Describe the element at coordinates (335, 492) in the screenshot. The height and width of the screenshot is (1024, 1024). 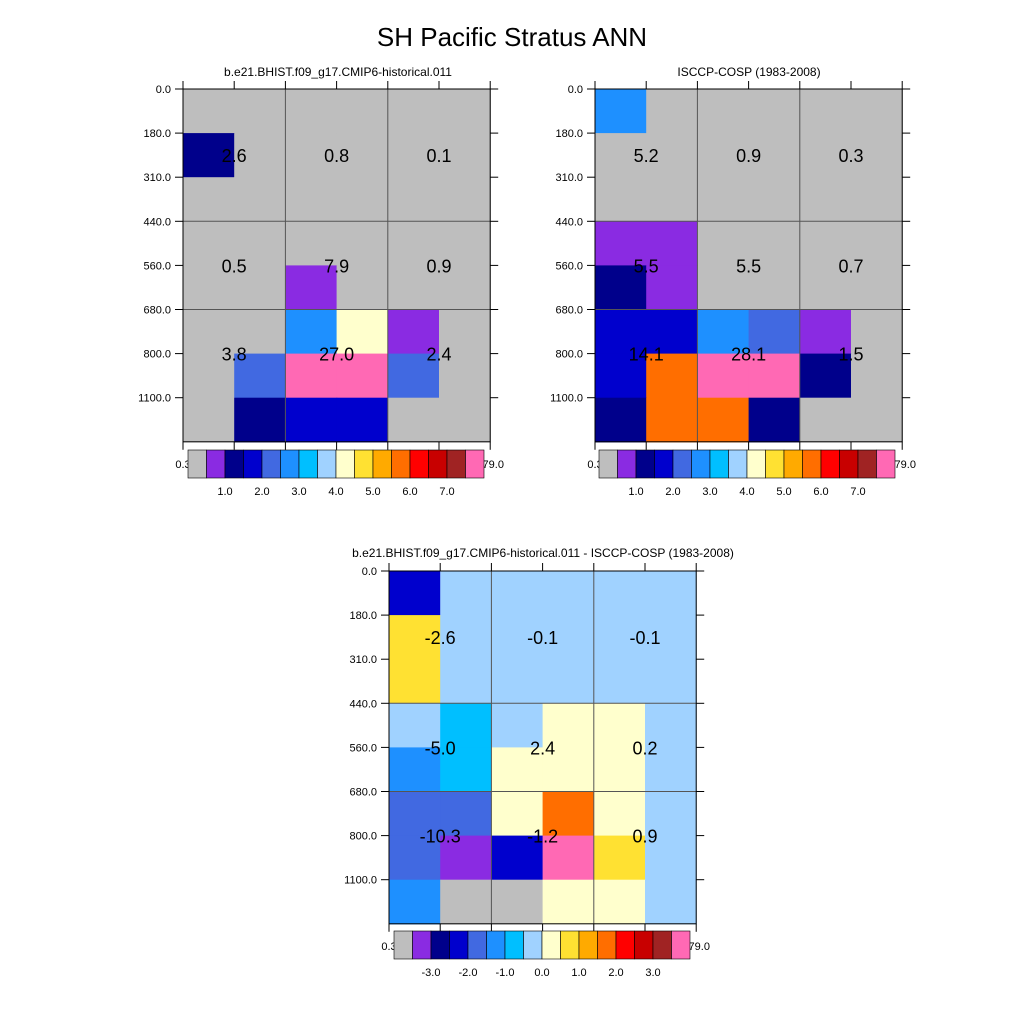
I see `colorbar-label: 4.0` at that location.